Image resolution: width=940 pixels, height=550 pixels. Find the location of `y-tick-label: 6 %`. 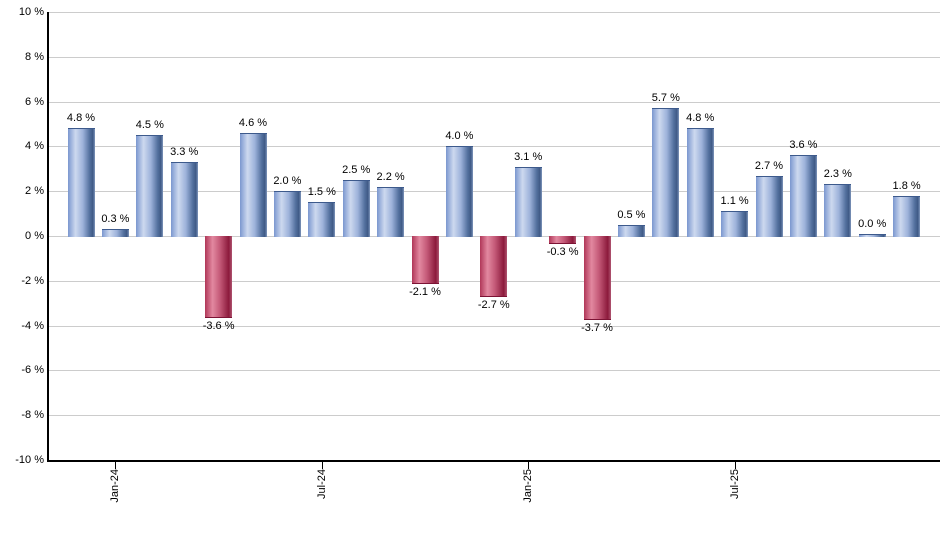

y-tick-label: 6 % is located at coordinates (34, 101).